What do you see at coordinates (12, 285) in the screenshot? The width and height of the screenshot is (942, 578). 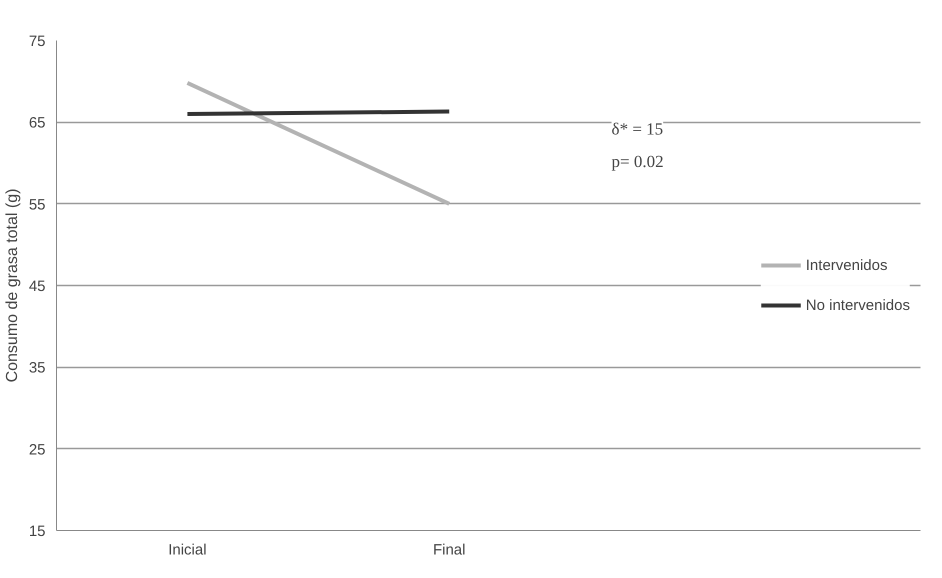 I see `y-axis-title: Consumo de grasa total (g)` at bounding box center [12, 285].